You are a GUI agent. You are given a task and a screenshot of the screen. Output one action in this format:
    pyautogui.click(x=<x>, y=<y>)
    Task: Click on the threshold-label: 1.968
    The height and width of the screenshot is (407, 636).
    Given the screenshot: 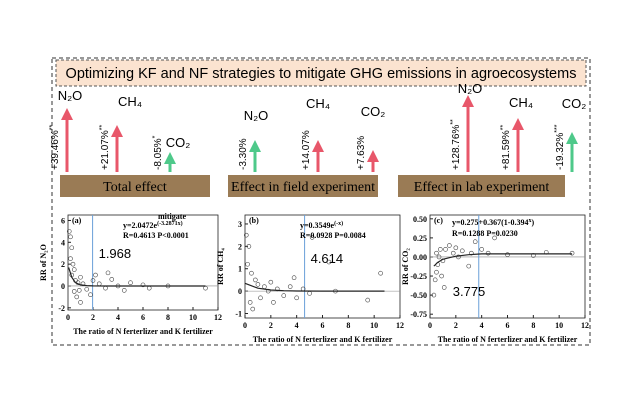 What is the action you would take?
    pyautogui.click(x=115, y=253)
    